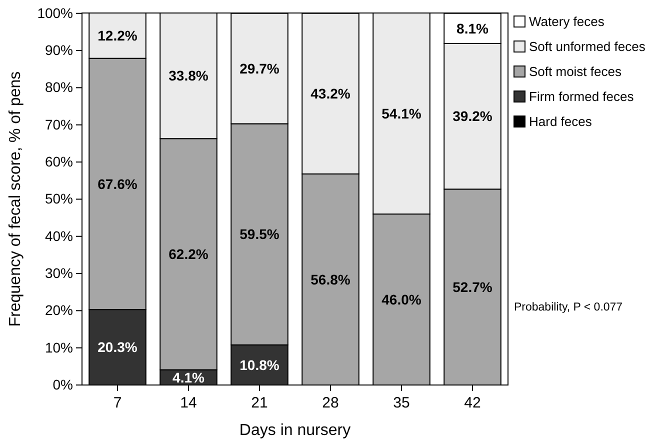 The image size is (654, 445). What do you see at coordinates (260, 68) in the screenshot?
I see `data-label: 29.7%` at bounding box center [260, 68].